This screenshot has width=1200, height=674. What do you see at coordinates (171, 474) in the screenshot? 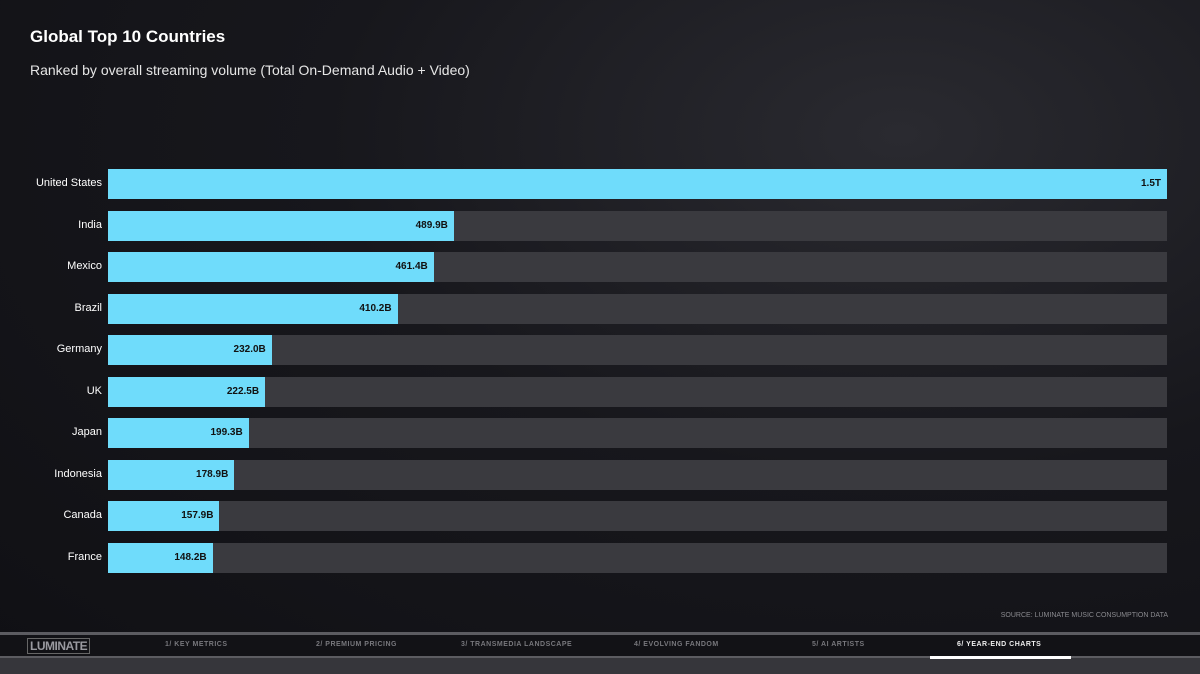
I see `bar: 178.9B` at bounding box center [171, 474].